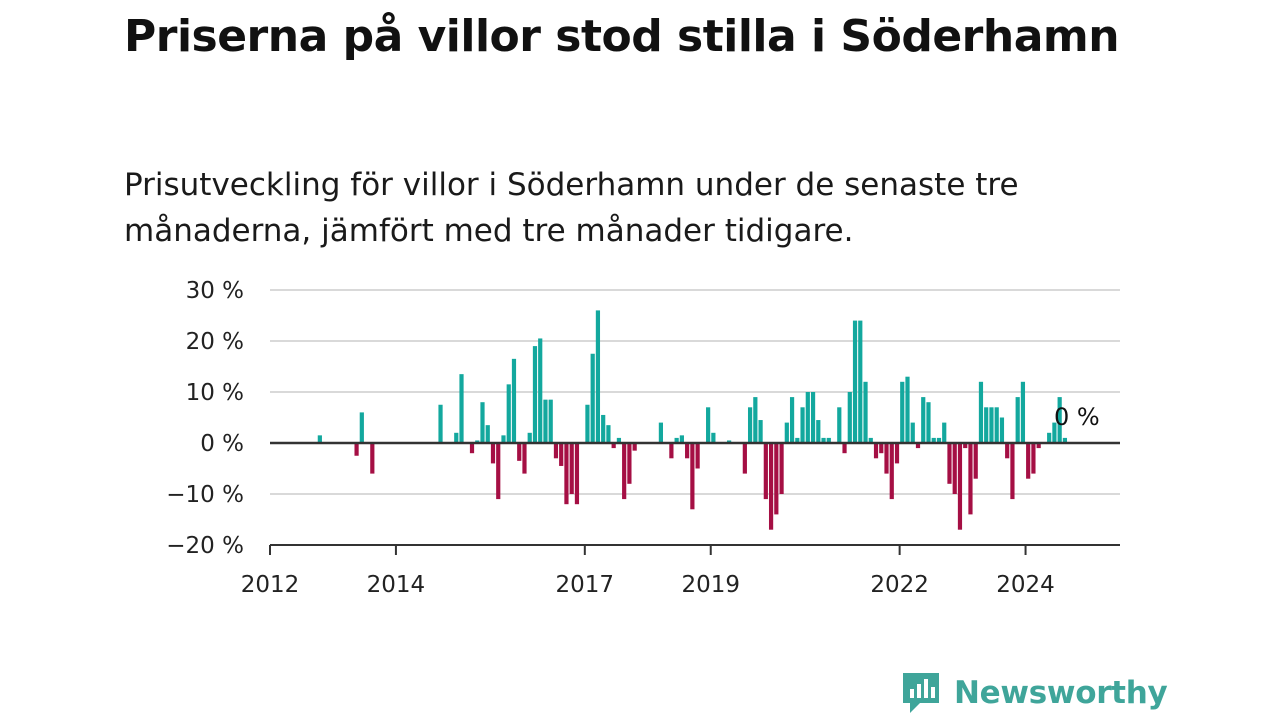 The width and height of the screenshot is (1280, 720). I want to click on x-tick-label: 2024, so click(1025, 585).